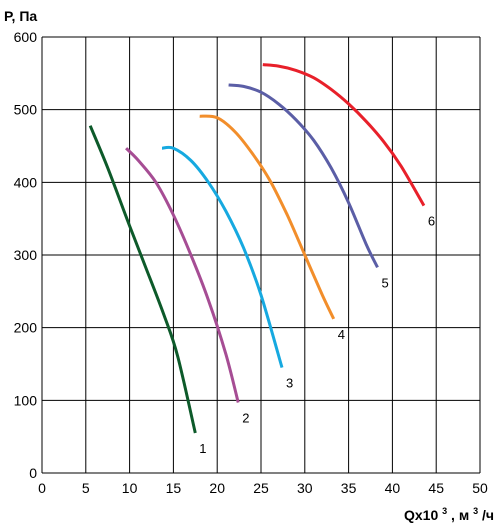 The image size is (500, 532). I want to click on curve-label-6: 6, so click(431, 221).